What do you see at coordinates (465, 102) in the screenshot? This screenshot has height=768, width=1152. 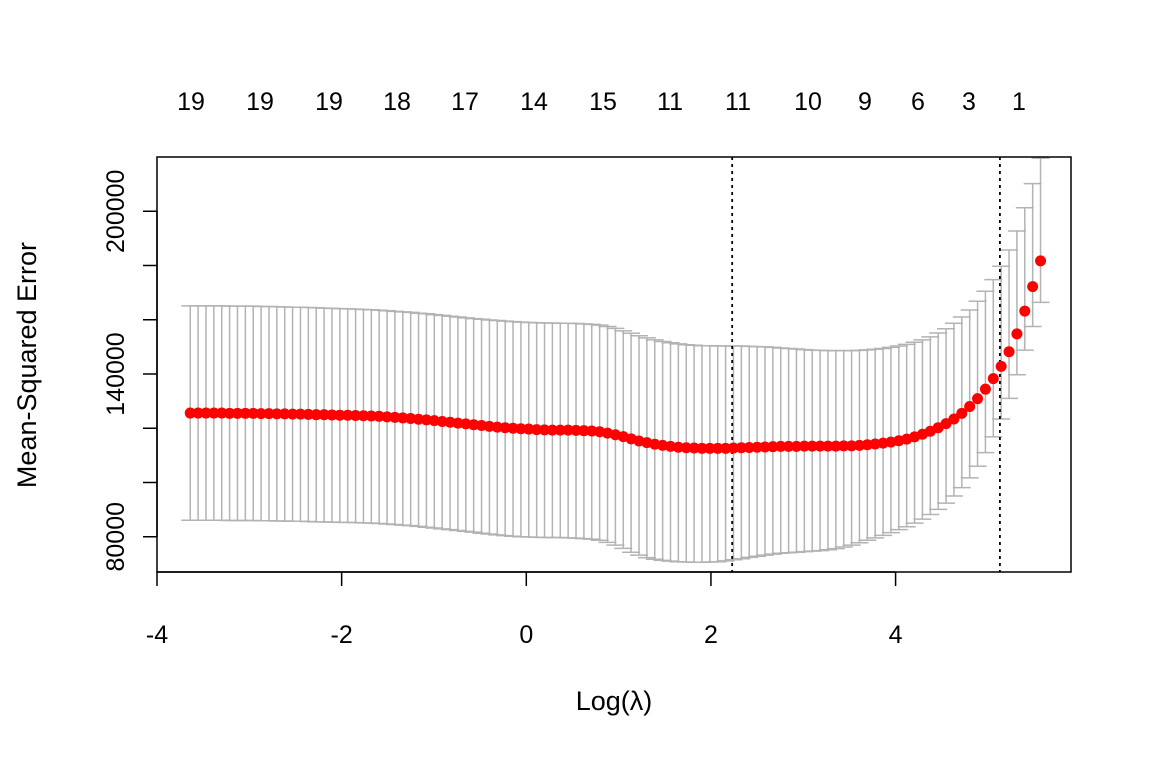 I see `top-count-label: 17` at bounding box center [465, 102].